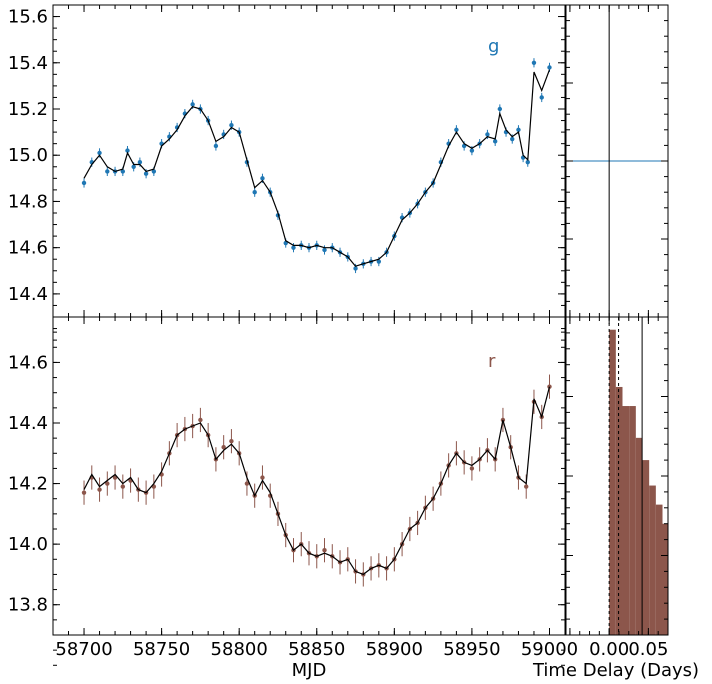 This screenshot has width=712, height=684. I want to click on r-td-plot-area, so click(638, 476).